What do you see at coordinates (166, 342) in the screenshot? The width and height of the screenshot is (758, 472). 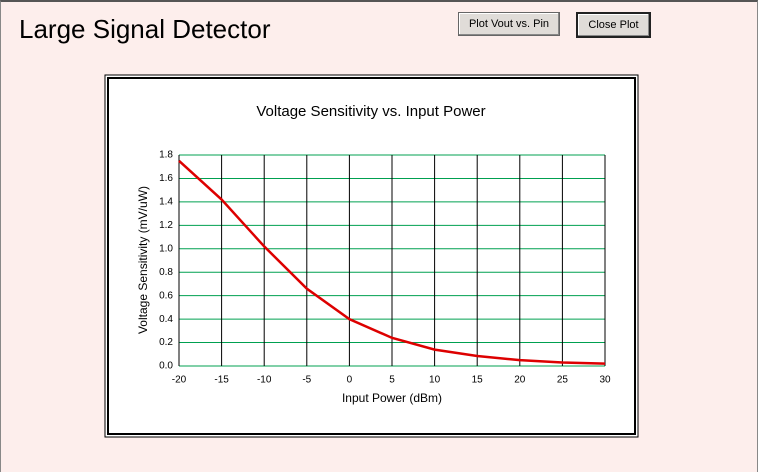 I see `y-tick-label: 0.2` at bounding box center [166, 342].